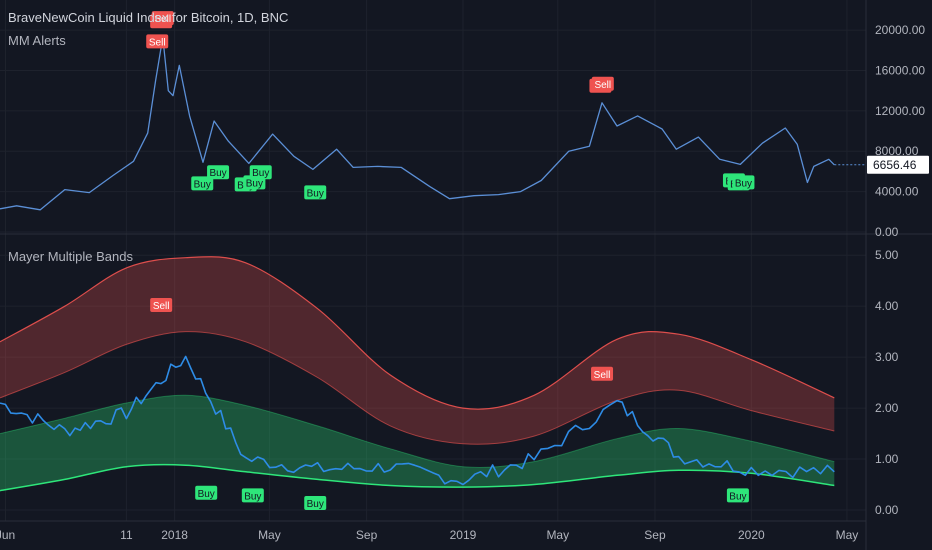 Image resolution: width=932 pixels, height=550 pixels. I want to click on price-signal-3: Buy, so click(202, 183).